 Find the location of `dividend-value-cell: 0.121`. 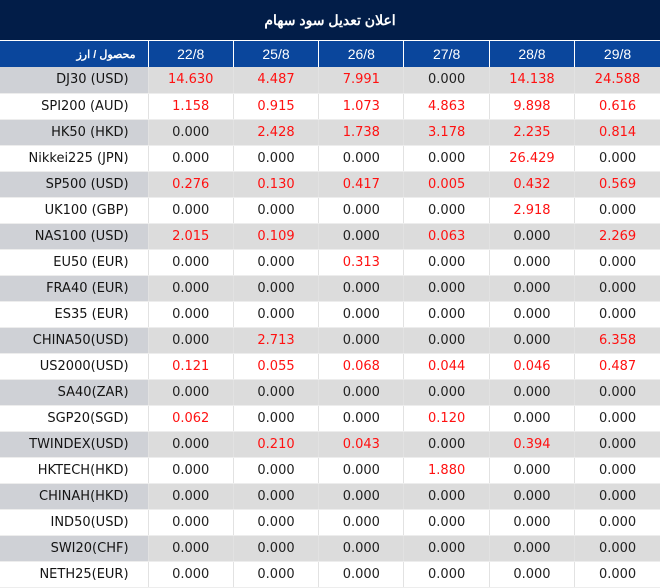

dividend-value-cell: 0.121 is located at coordinates (190, 366).